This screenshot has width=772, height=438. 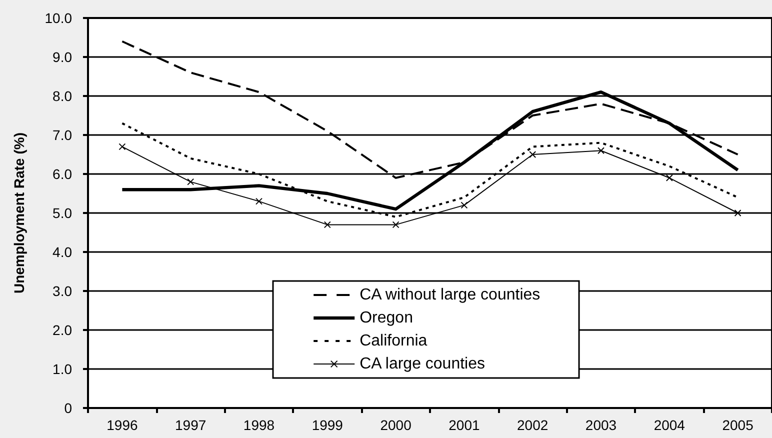 What do you see at coordinates (122, 425) in the screenshot?
I see `x-tick-label: 1996` at bounding box center [122, 425].